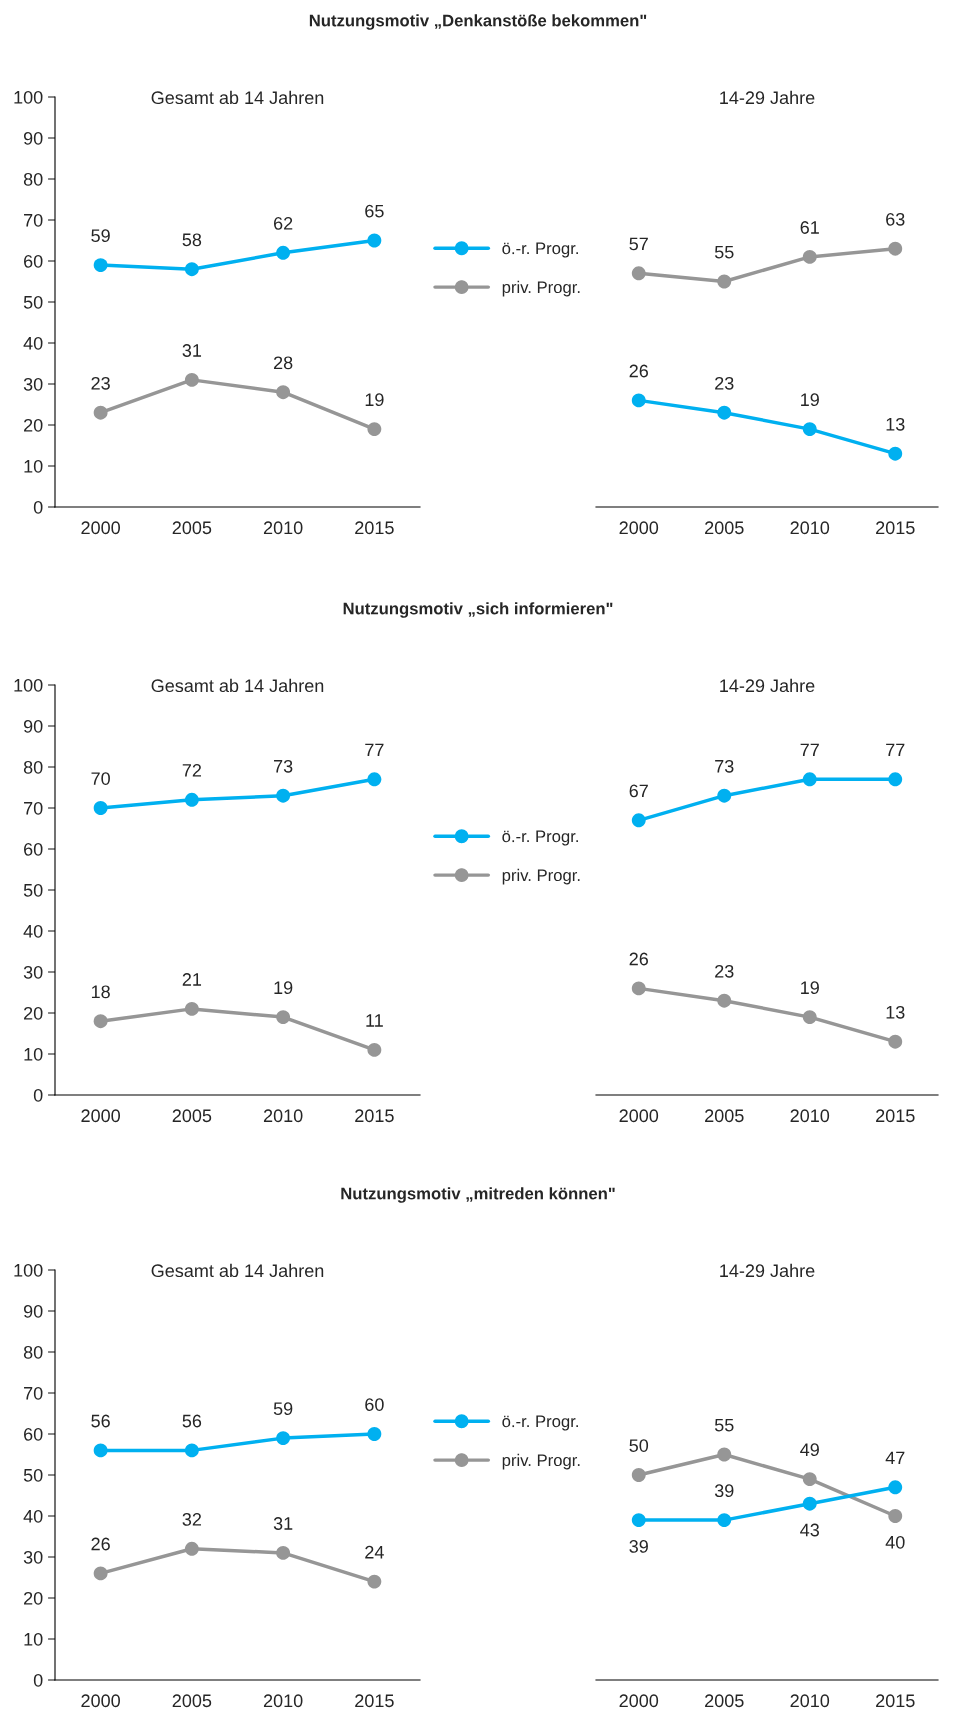  What do you see at coordinates (100, 992) in the screenshot?
I see `data-label: 18` at bounding box center [100, 992].